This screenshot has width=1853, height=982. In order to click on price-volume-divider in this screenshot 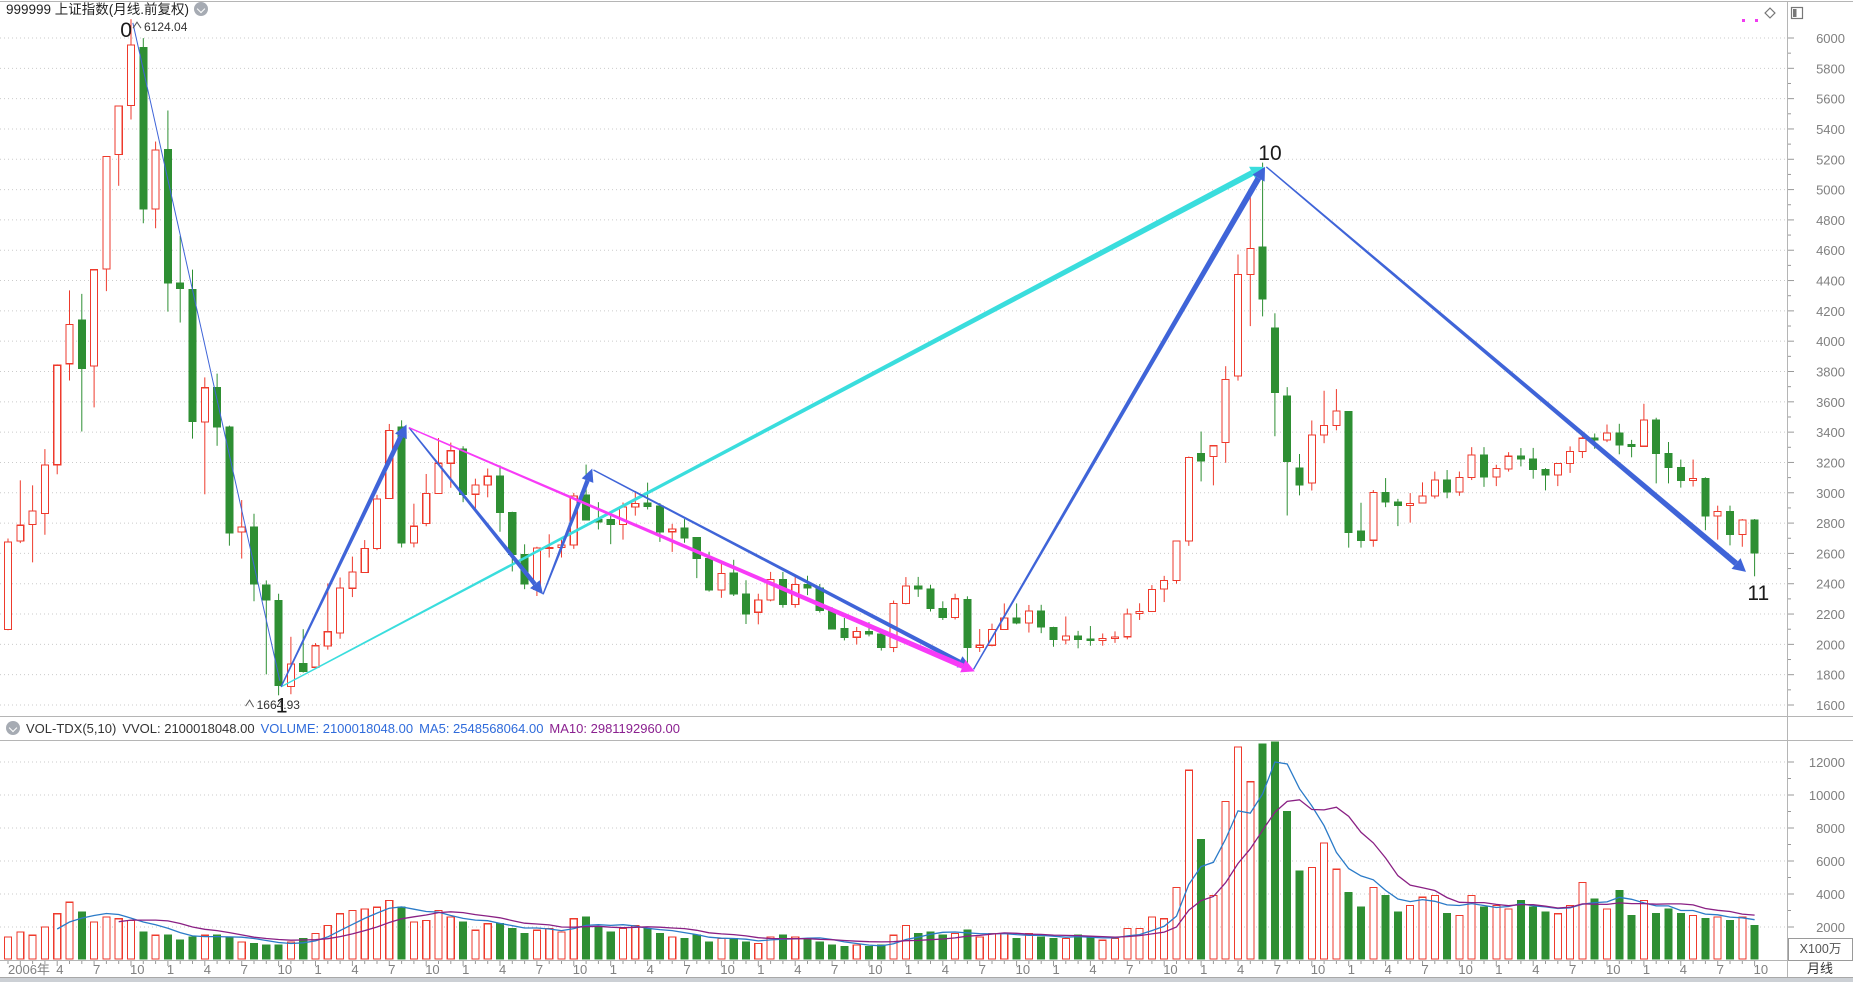, I will do `click(926, 716)`.